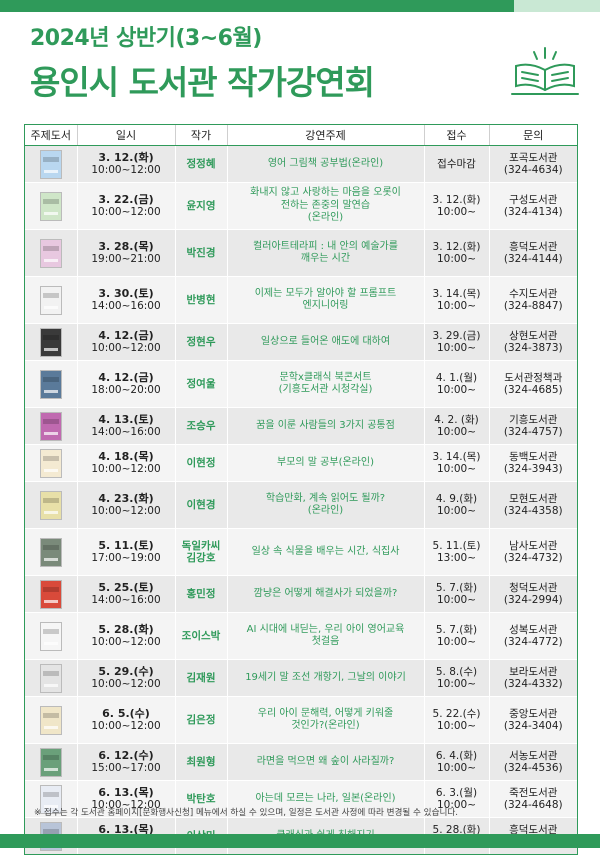  I want to click on author-cell: 최원형, so click(200, 762).